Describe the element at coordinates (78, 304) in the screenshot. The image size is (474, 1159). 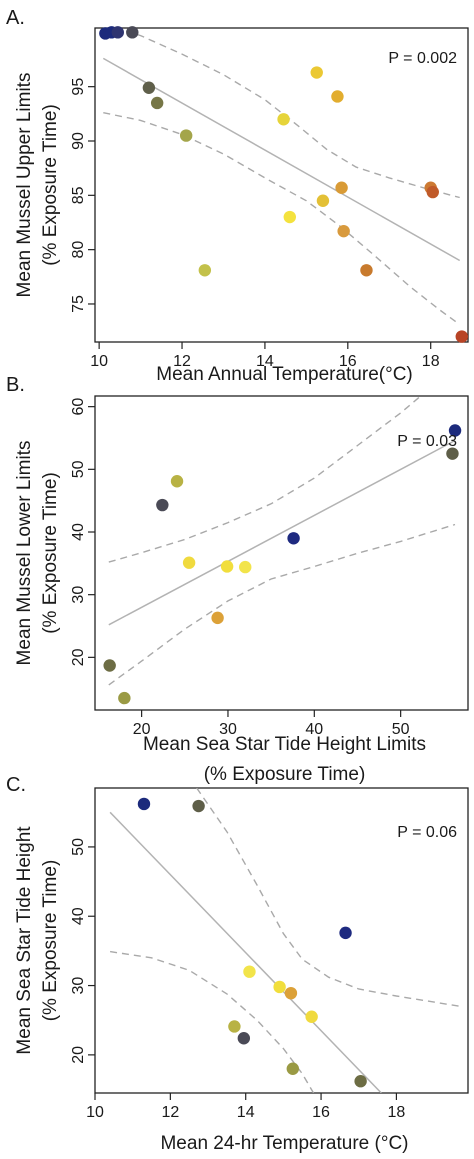
I see `chart-1-y-tick-label: 75` at that location.